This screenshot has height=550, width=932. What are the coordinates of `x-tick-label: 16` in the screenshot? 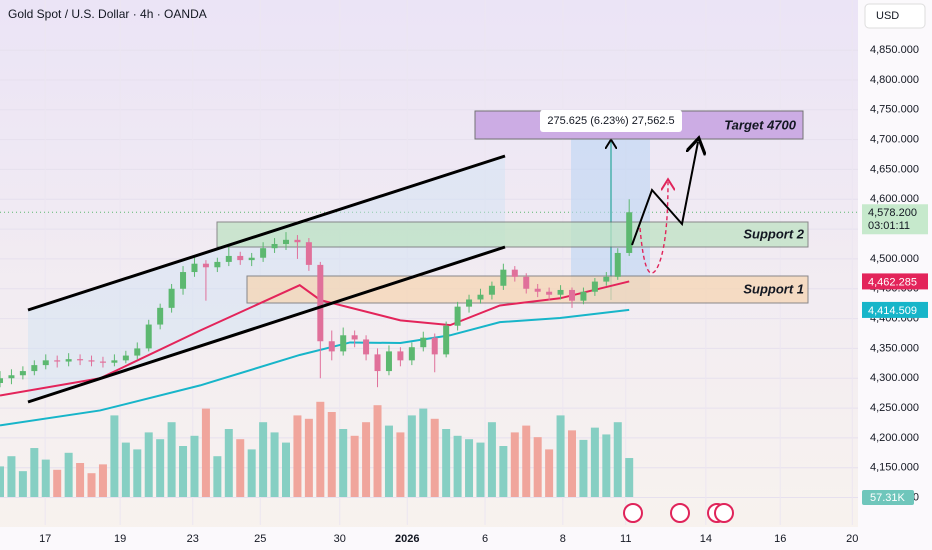 It's located at (780, 539).